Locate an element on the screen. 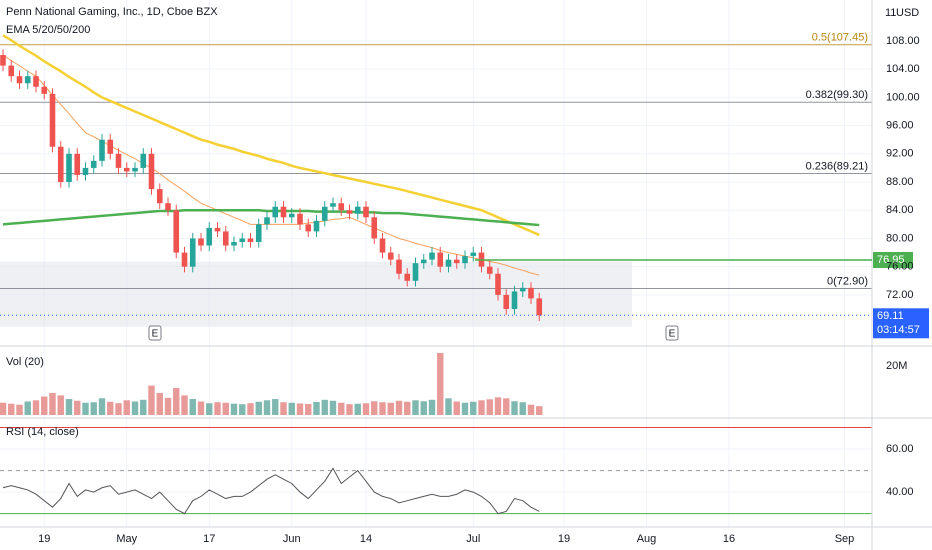 The image size is (932, 550). y-tick-label: 80.00 is located at coordinates (900, 238).